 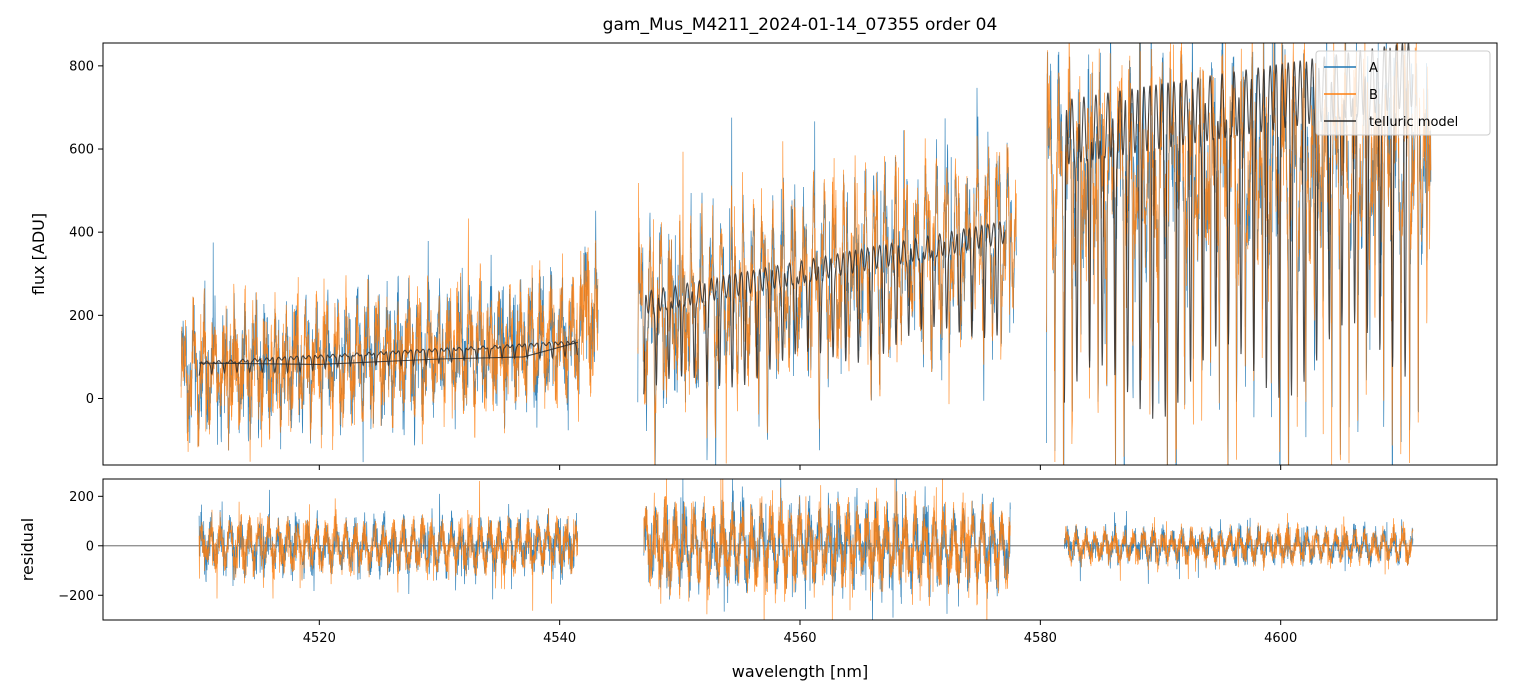 I want to click on flux-y-axis-label: flux [ADU], so click(x=38, y=254).